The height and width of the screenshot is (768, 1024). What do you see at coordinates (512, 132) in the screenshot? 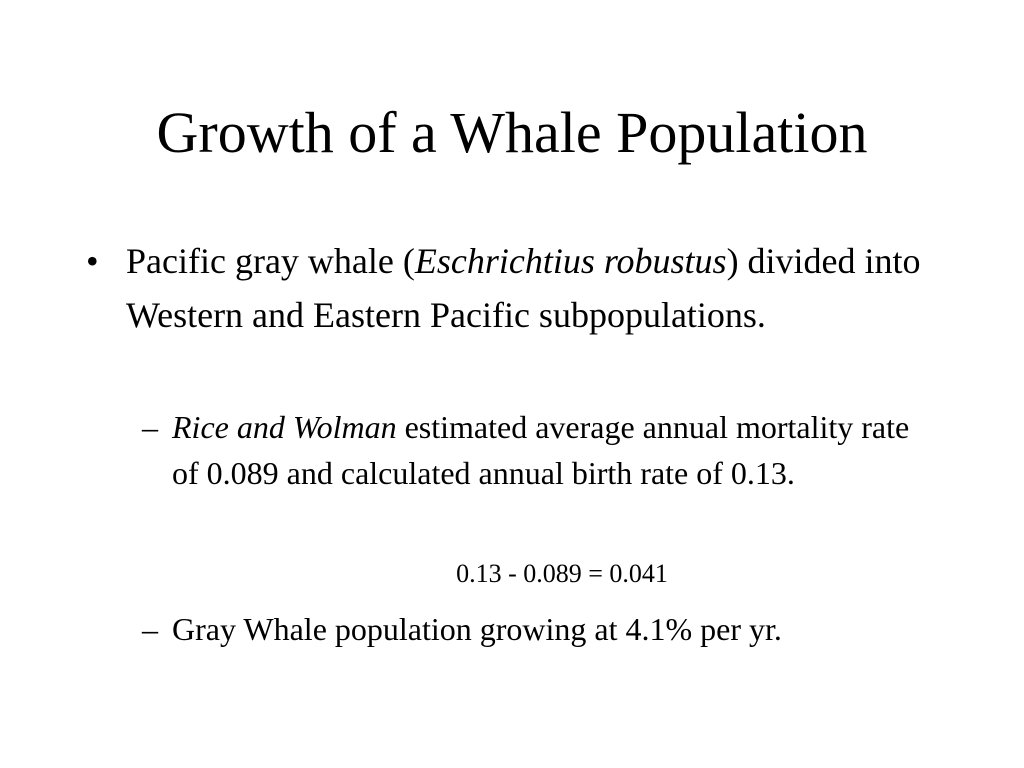
I see `slide-title: Growth of a Whale Population` at bounding box center [512, 132].